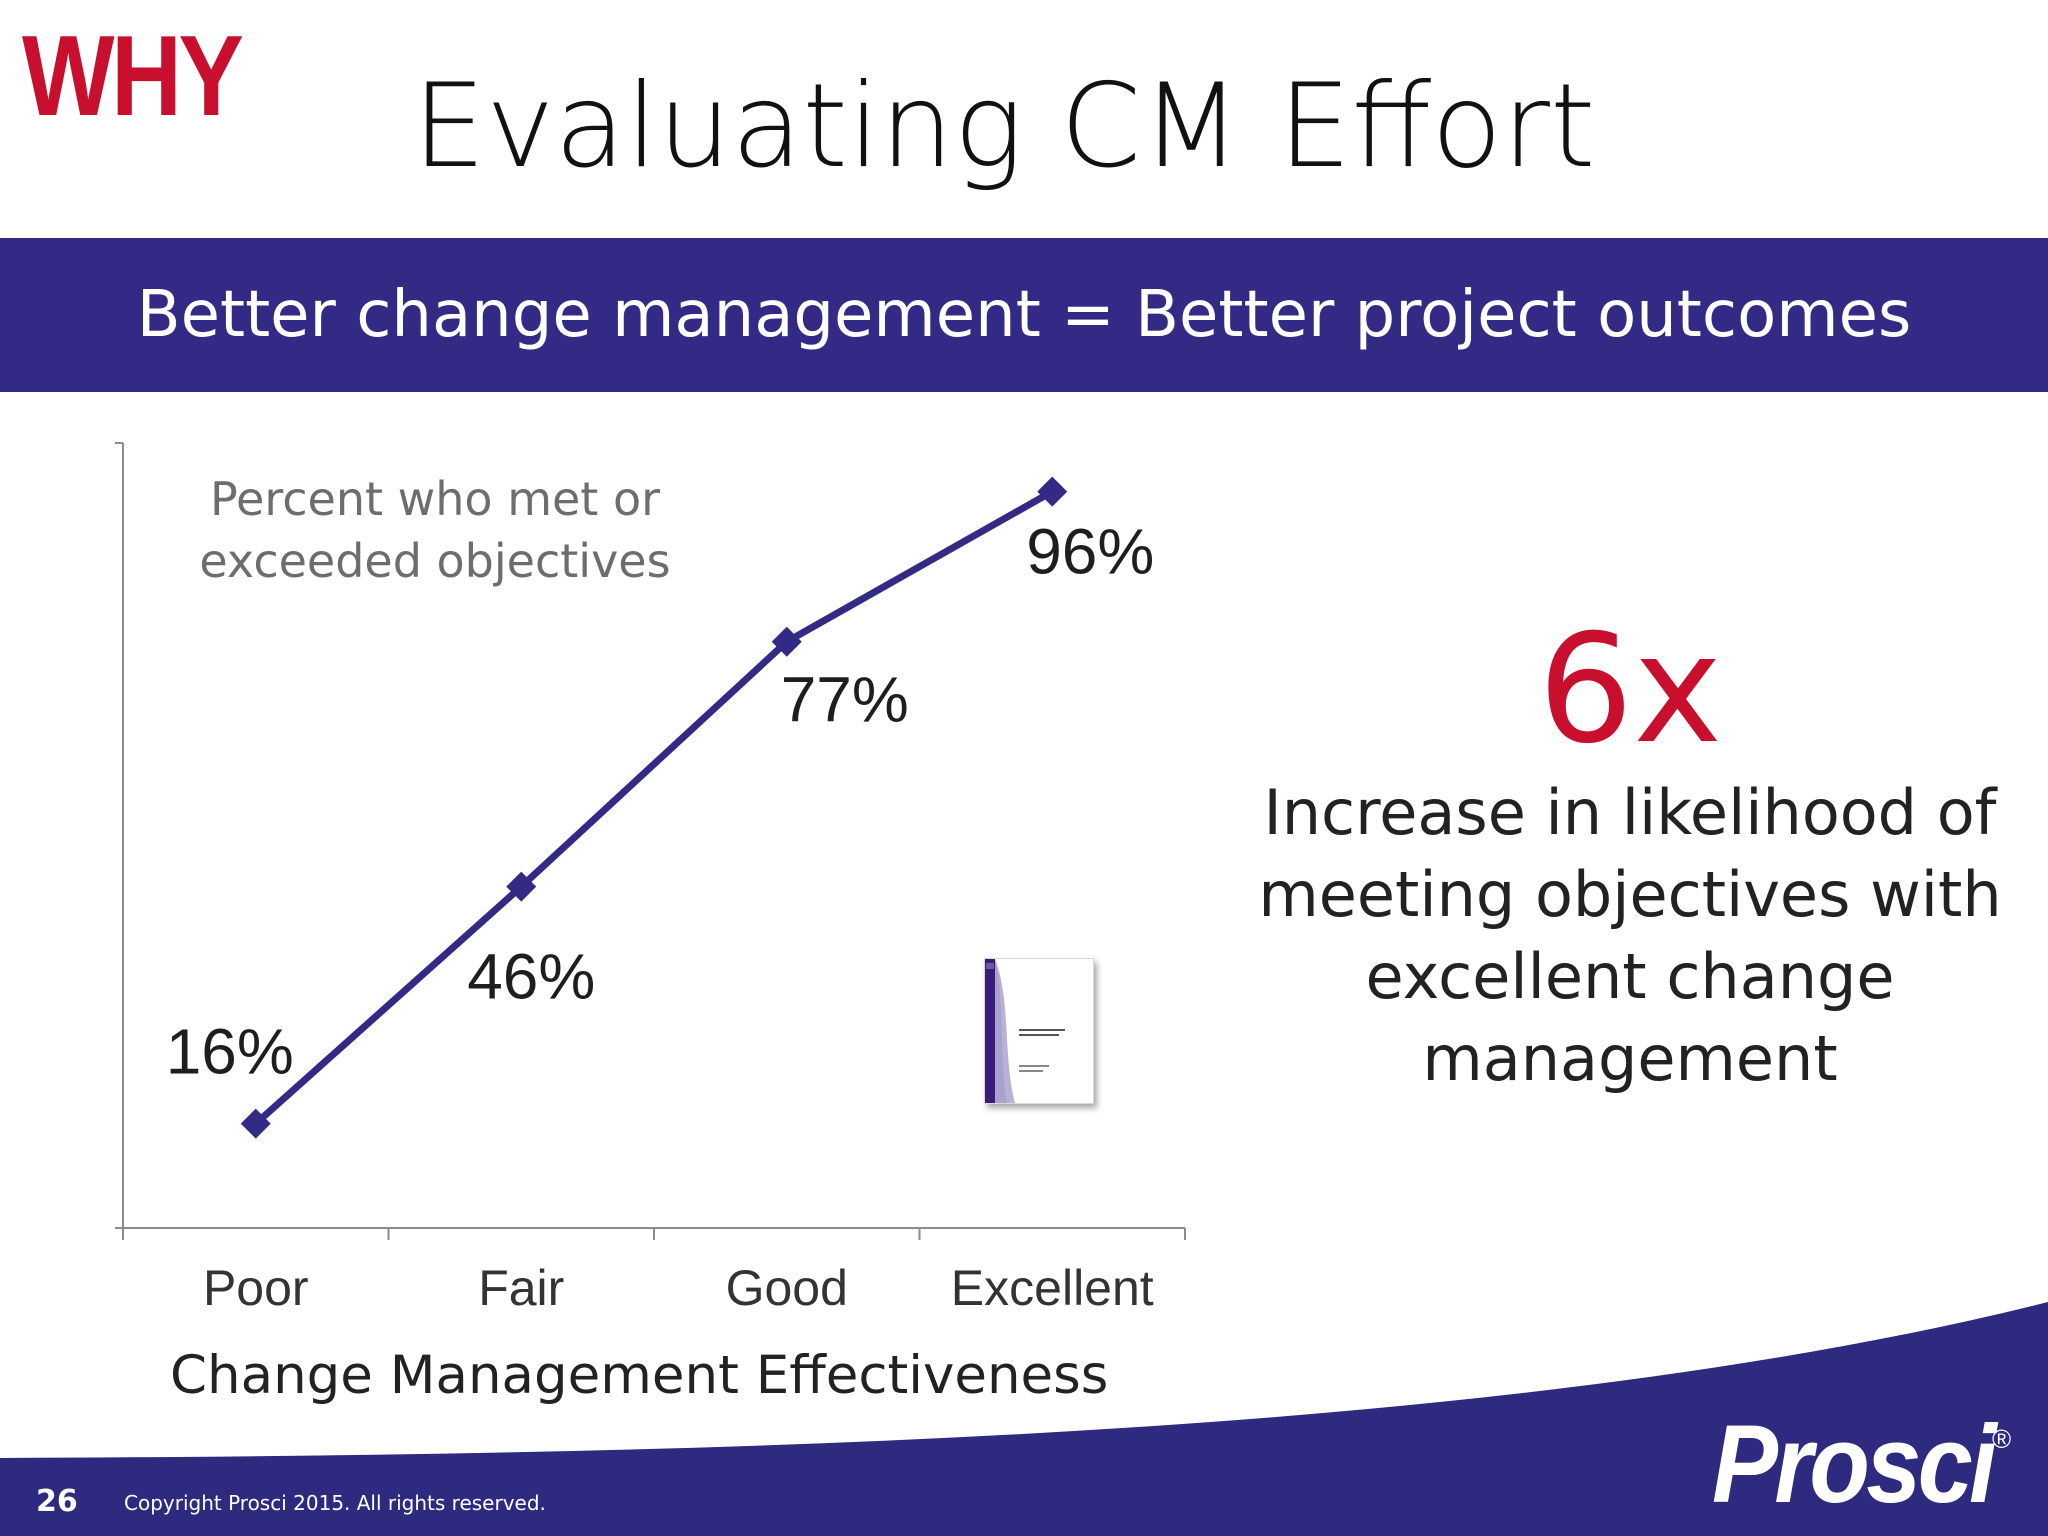 The image size is (2048, 1536). What do you see at coordinates (845, 700) in the screenshot?
I see `data-label: 77%` at bounding box center [845, 700].